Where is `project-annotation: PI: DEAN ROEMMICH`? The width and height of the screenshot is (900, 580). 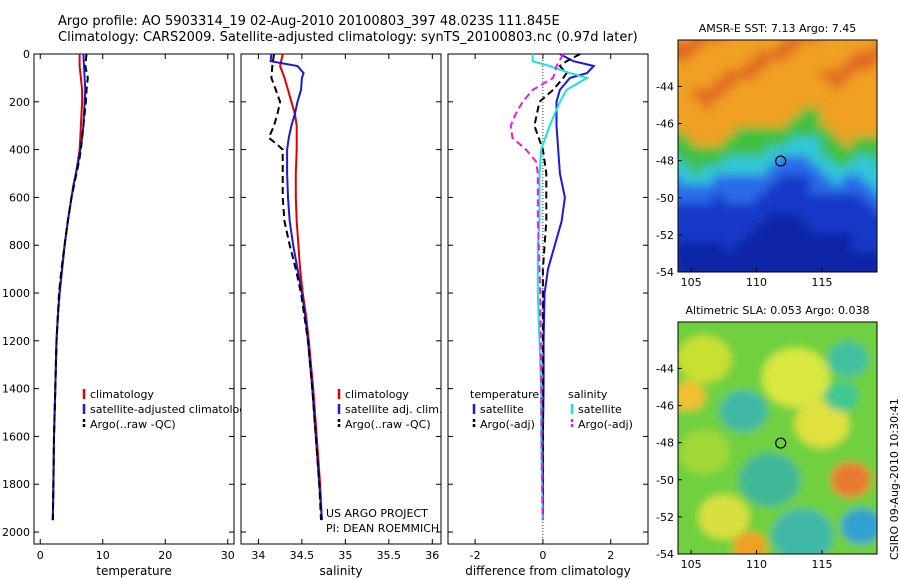 project-annotation: PI: DEAN ROEMMICH is located at coordinates (382, 528).